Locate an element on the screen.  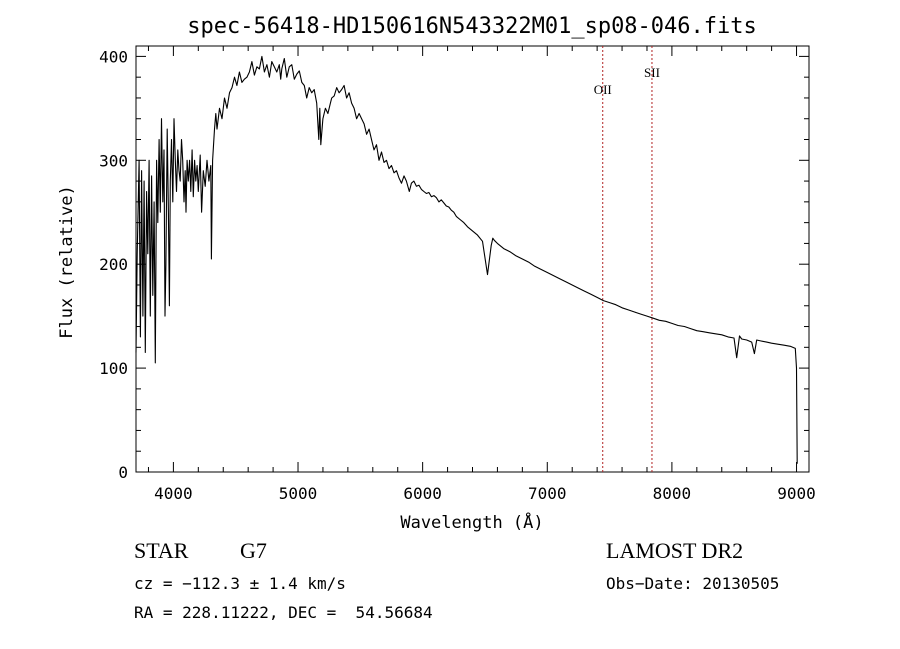
y-tick-label: 300 is located at coordinates (113, 160).